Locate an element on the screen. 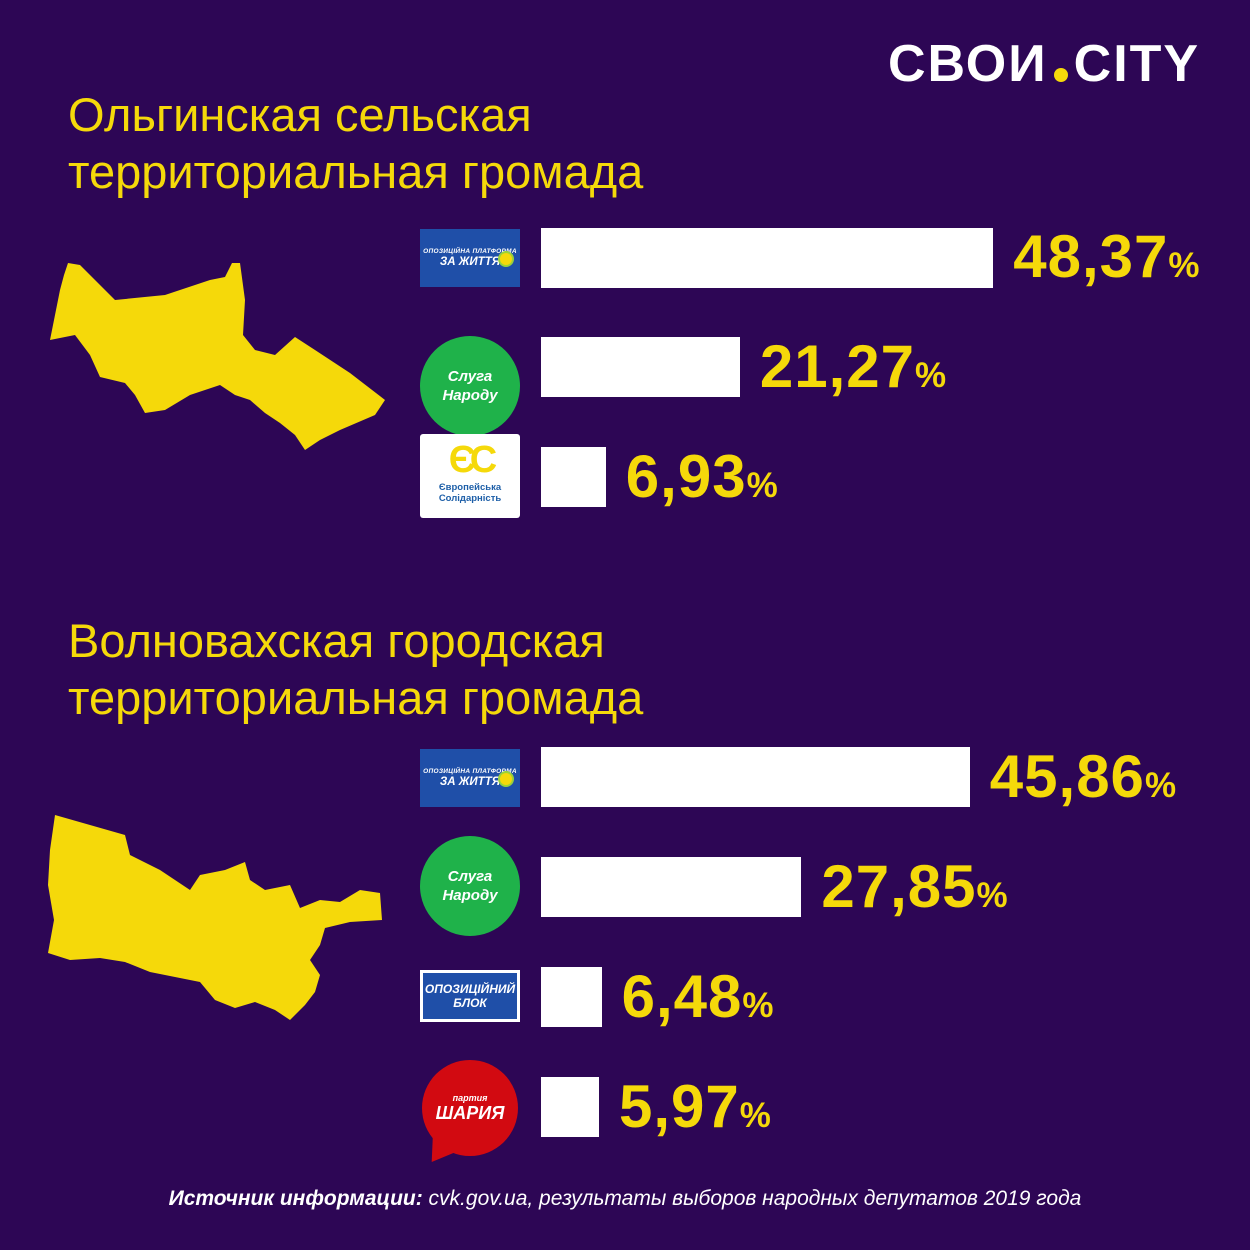  section1-title-line2: территориальная громада is located at coordinates (356, 171).